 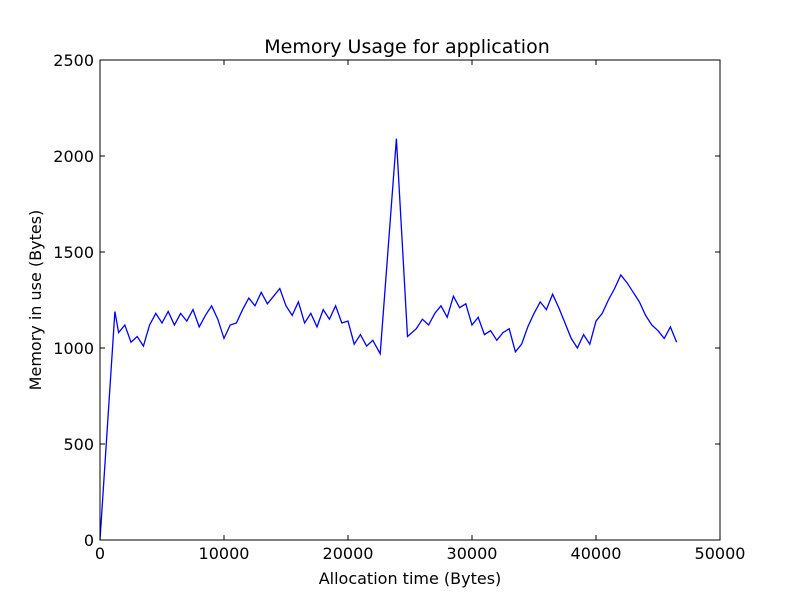 I want to click on x-tick-label: 40000, so click(x=596, y=553).